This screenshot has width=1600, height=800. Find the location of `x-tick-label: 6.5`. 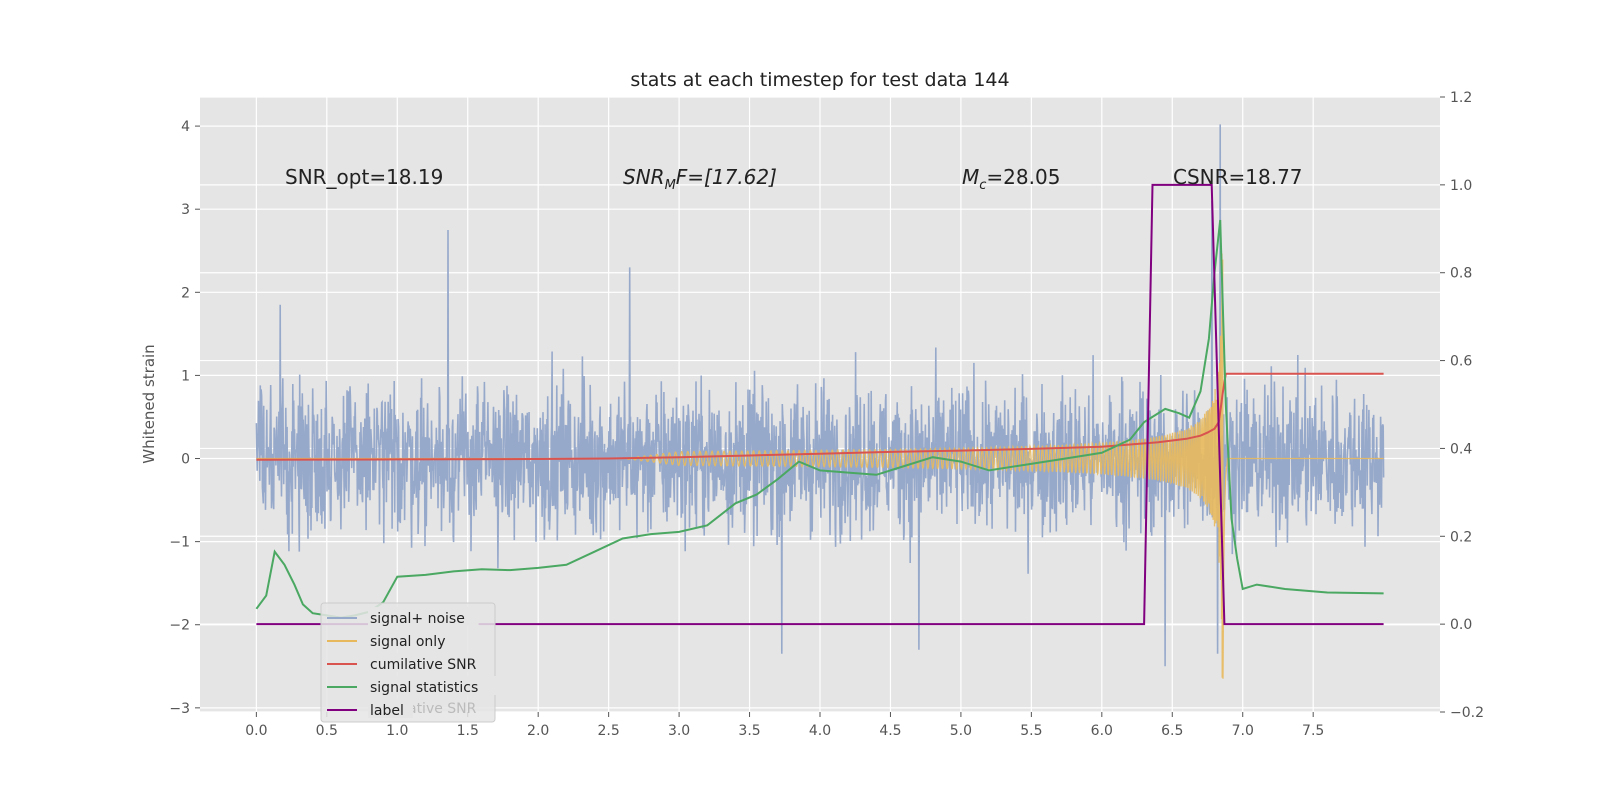

x-tick-label: 6.5 is located at coordinates (1172, 731).